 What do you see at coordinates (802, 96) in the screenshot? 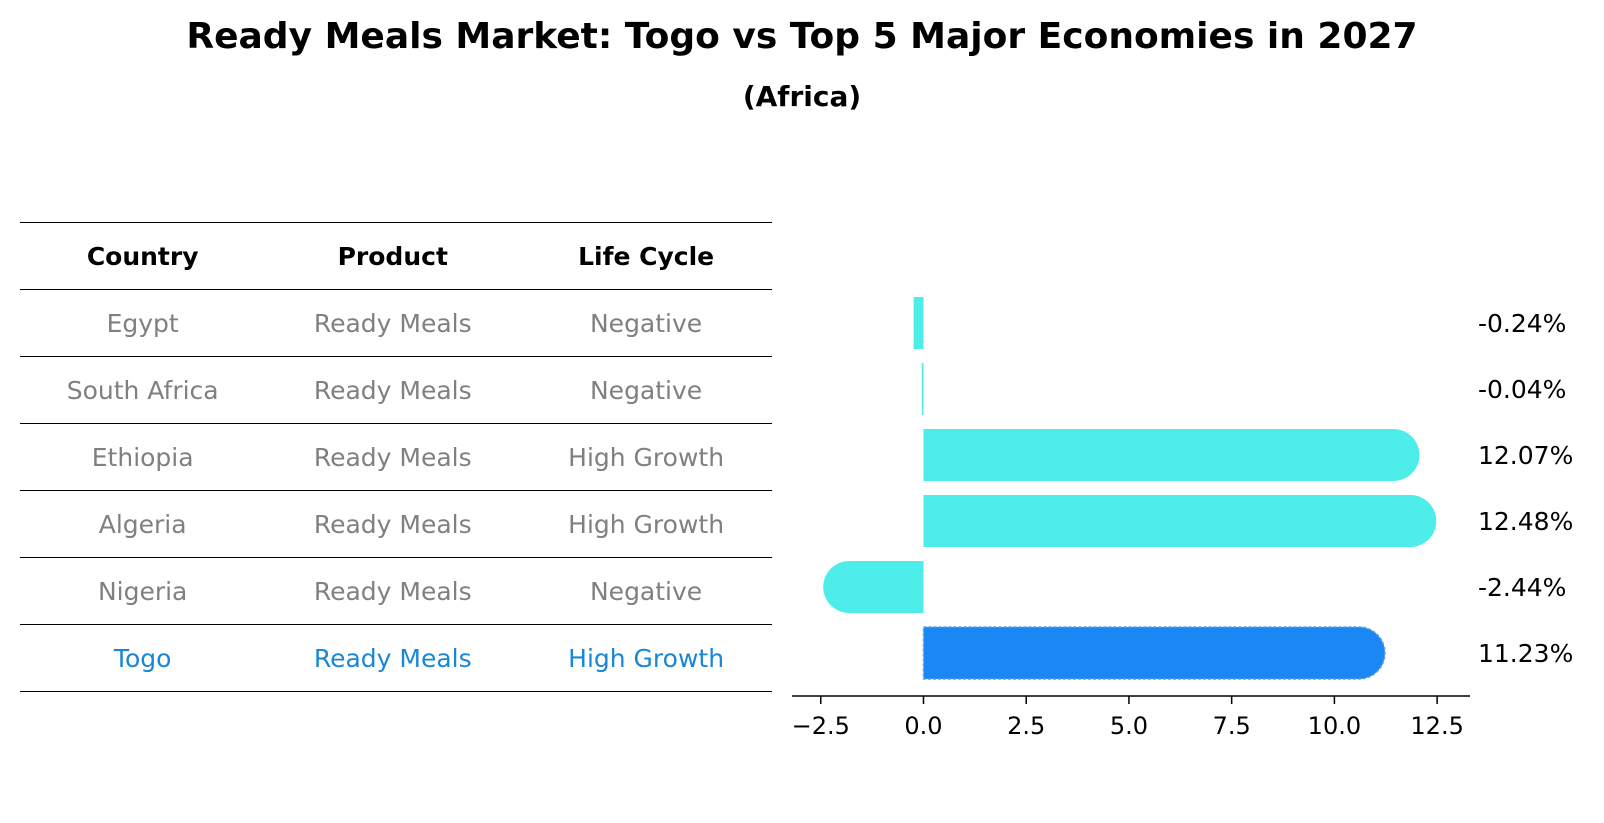
I see `chart-subtitle: (Africa)` at bounding box center [802, 96].